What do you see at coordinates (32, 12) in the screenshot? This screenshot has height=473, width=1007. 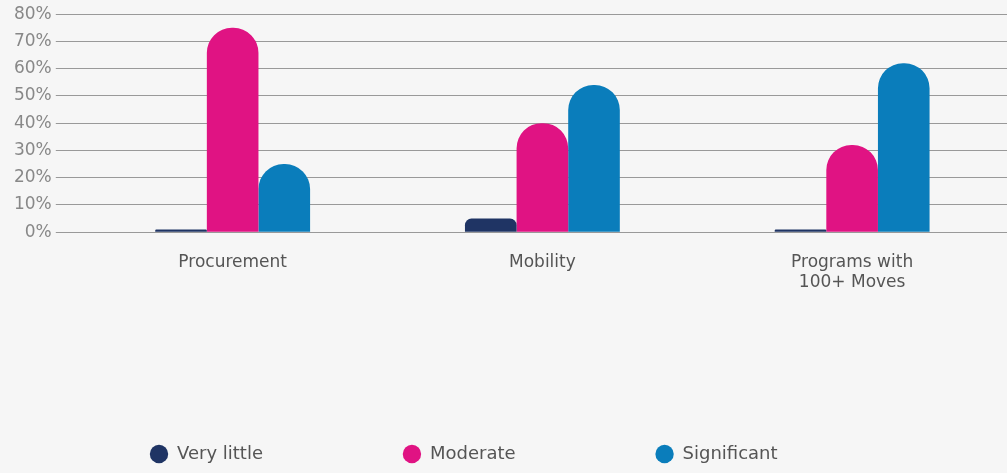 I see `y-tick-label: 80%` at bounding box center [32, 12].